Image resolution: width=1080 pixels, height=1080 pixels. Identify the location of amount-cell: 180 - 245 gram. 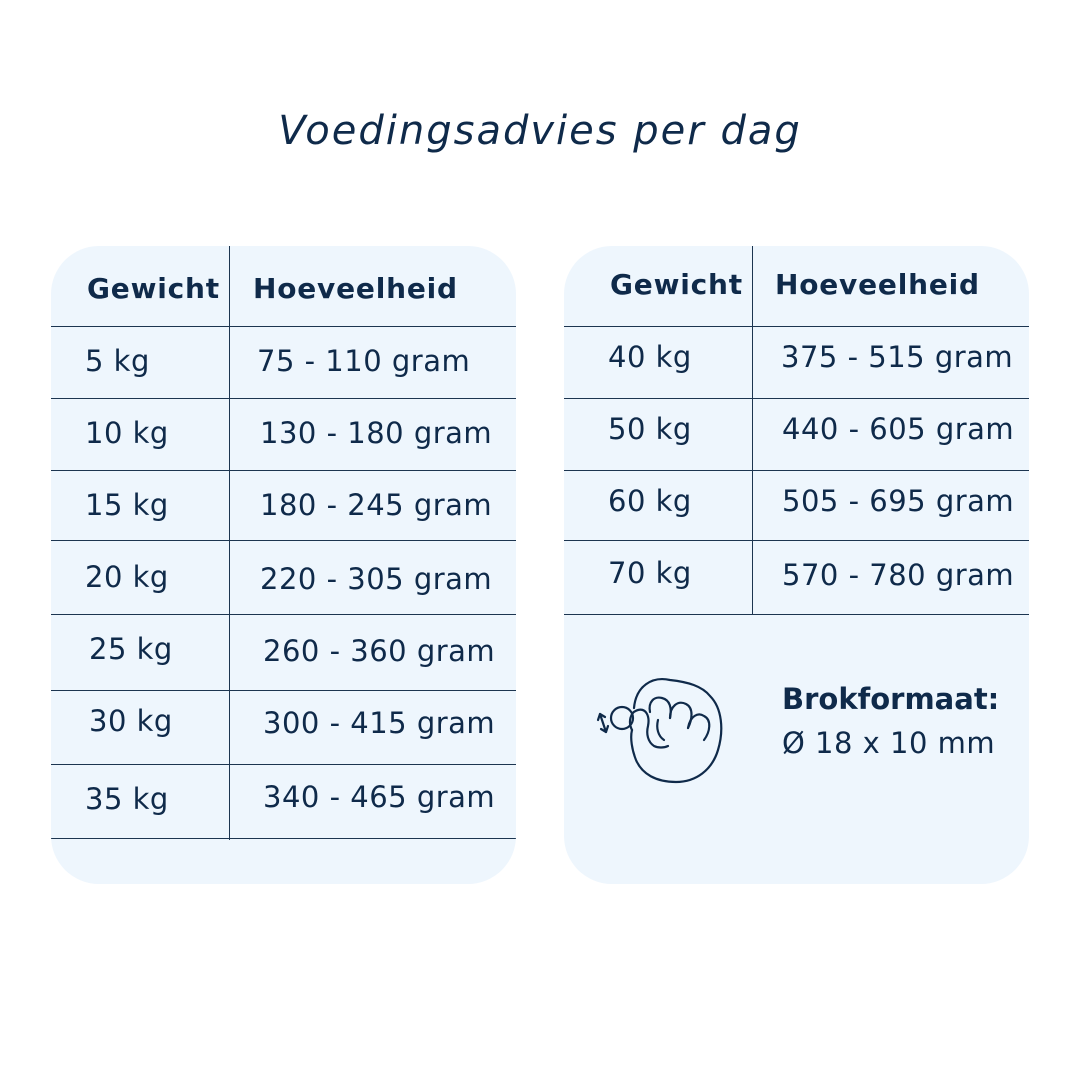
(376, 505).